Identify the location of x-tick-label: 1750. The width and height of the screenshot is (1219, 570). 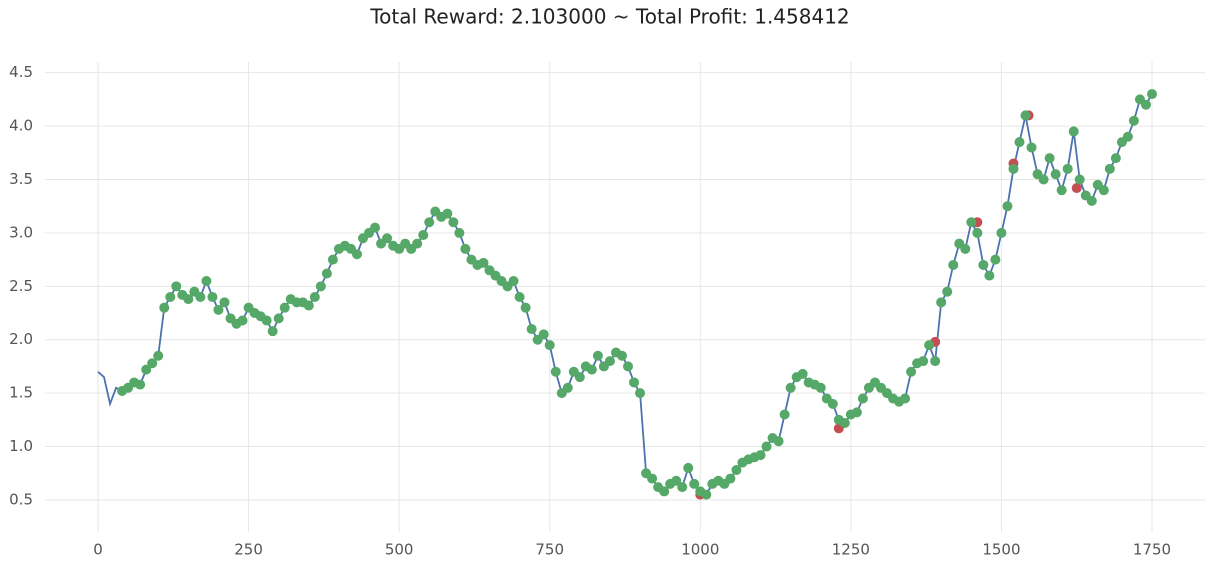
(1152, 550).